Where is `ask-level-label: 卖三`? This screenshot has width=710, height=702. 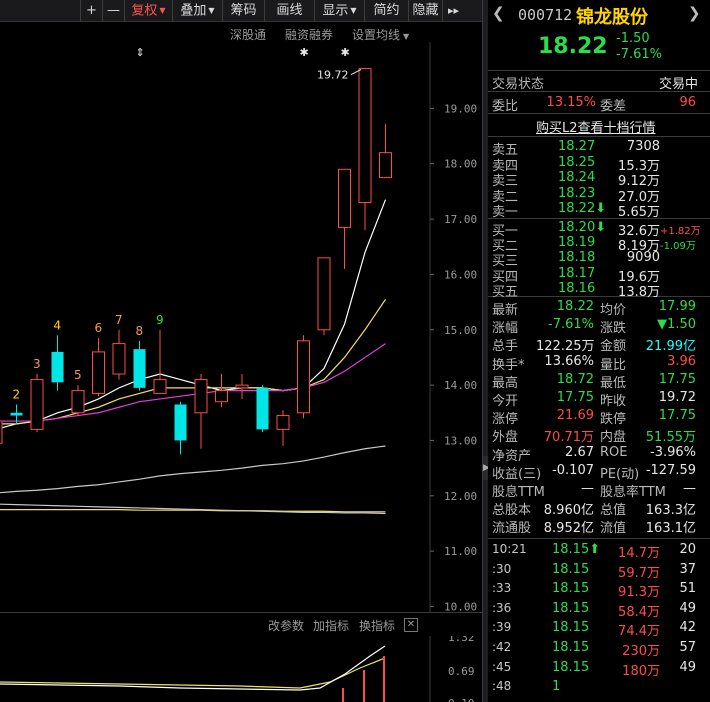 ask-level-label: 卖三 is located at coordinates (505, 182).